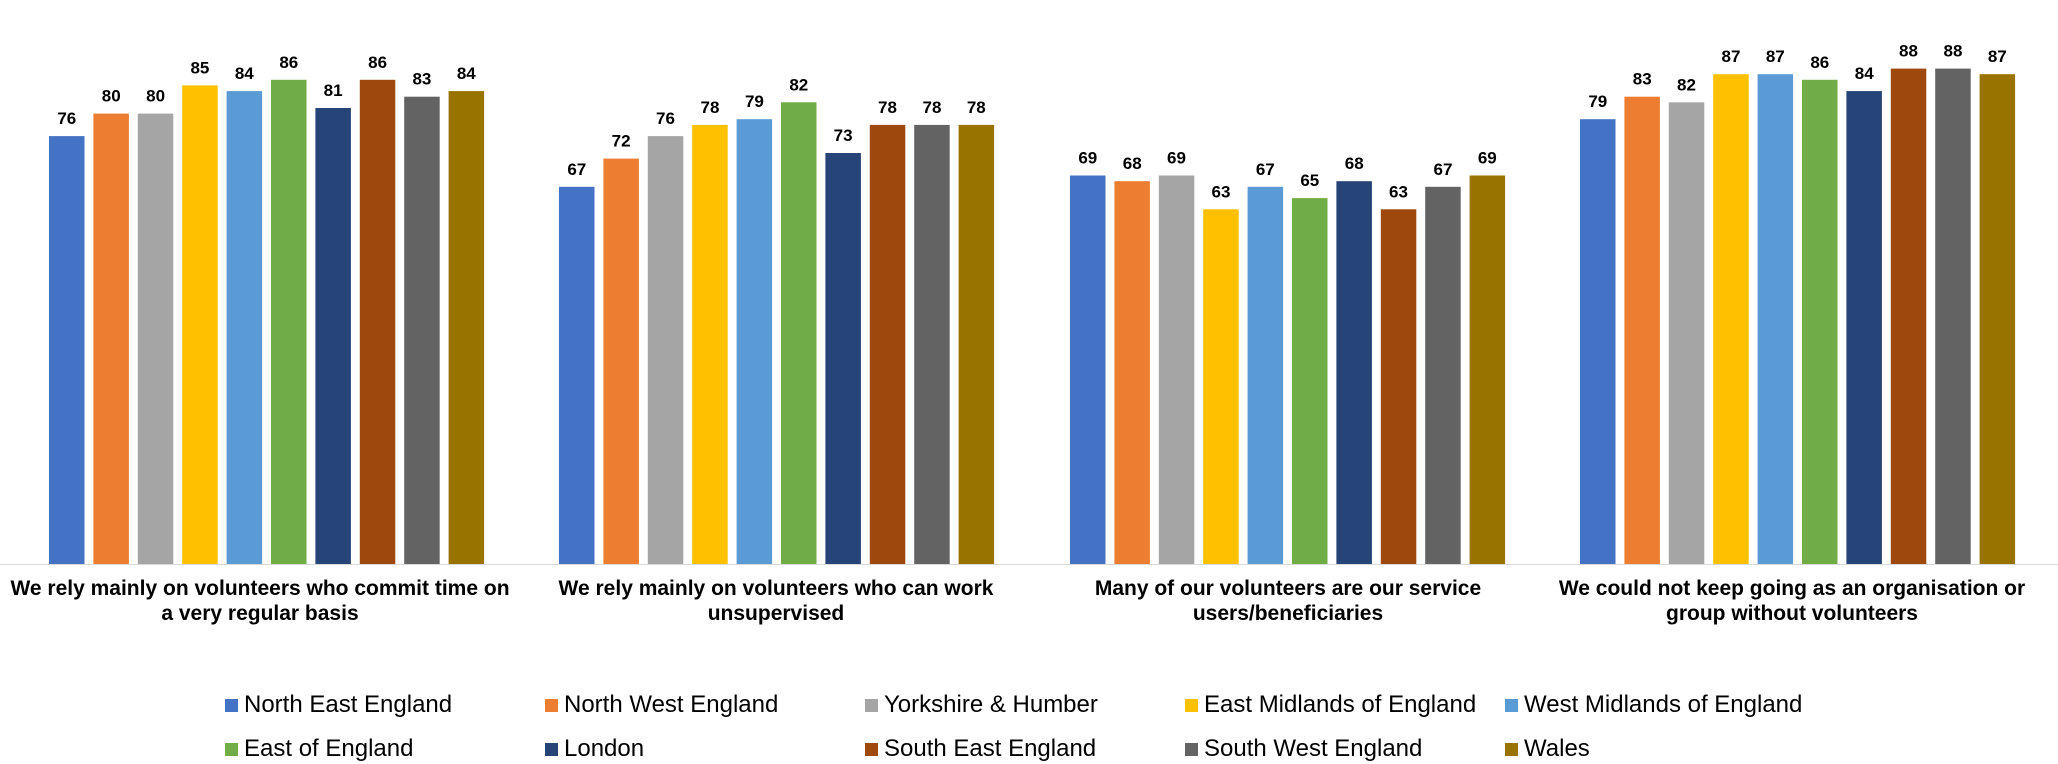 Image resolution: width=2058 pixels, height=764 pixels. I want to click on legend-label: Yorkshire & Humber, so click(991, 704).